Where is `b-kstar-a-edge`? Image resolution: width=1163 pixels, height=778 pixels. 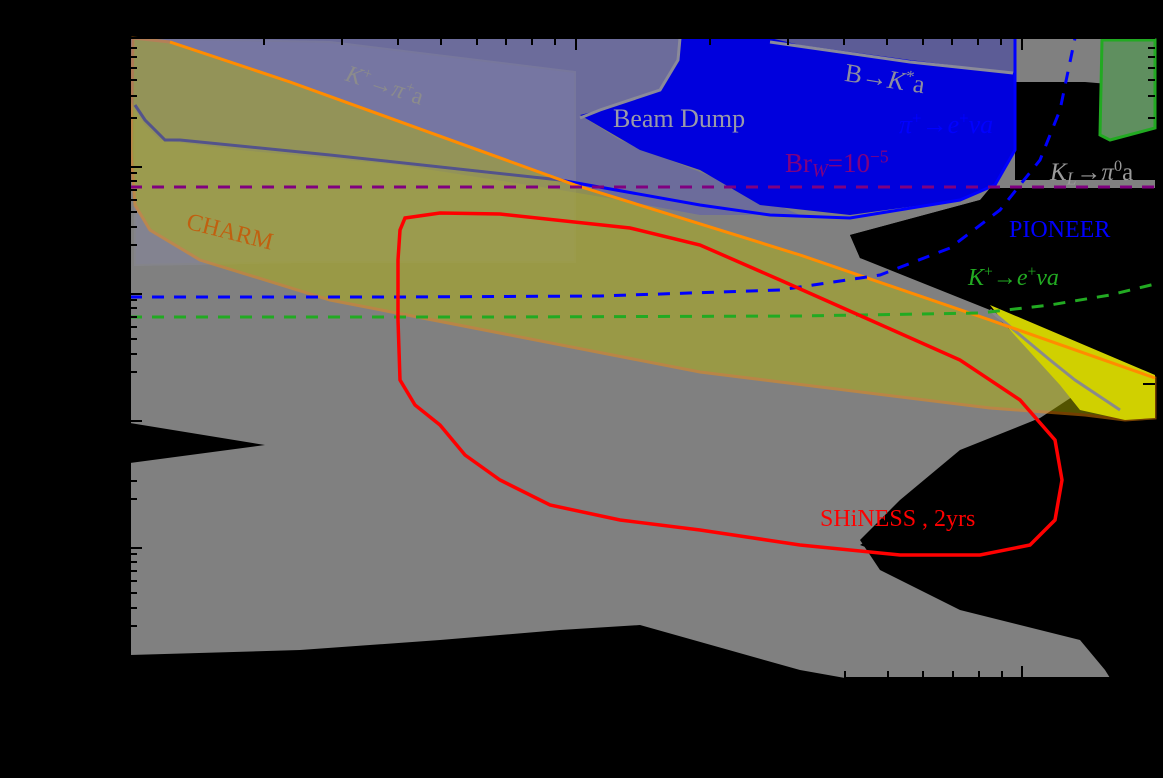
b-kstar-a-edge is located at coordinates (891, 57).